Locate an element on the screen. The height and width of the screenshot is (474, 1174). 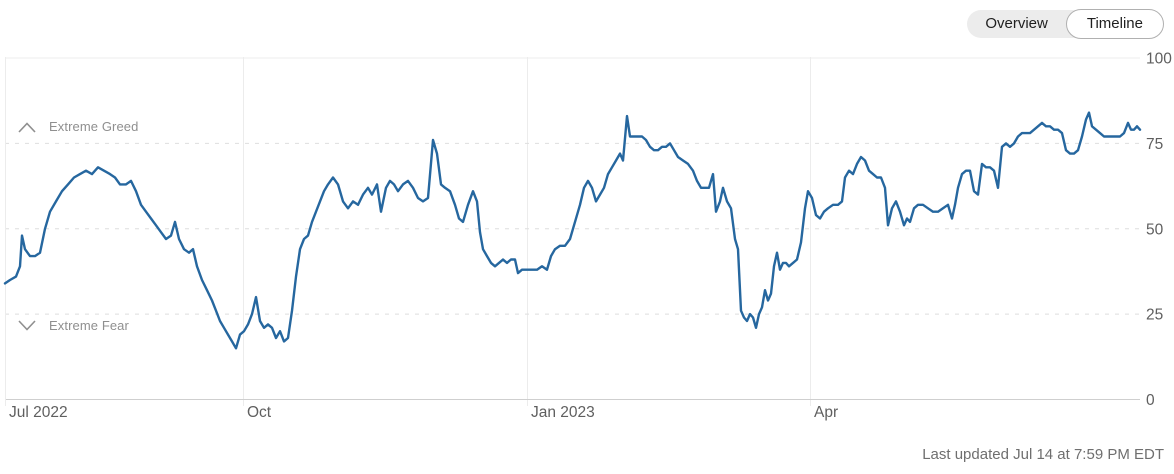
extreme-greed-annotation: Extreme Greed is located at coordinates (77, 126).